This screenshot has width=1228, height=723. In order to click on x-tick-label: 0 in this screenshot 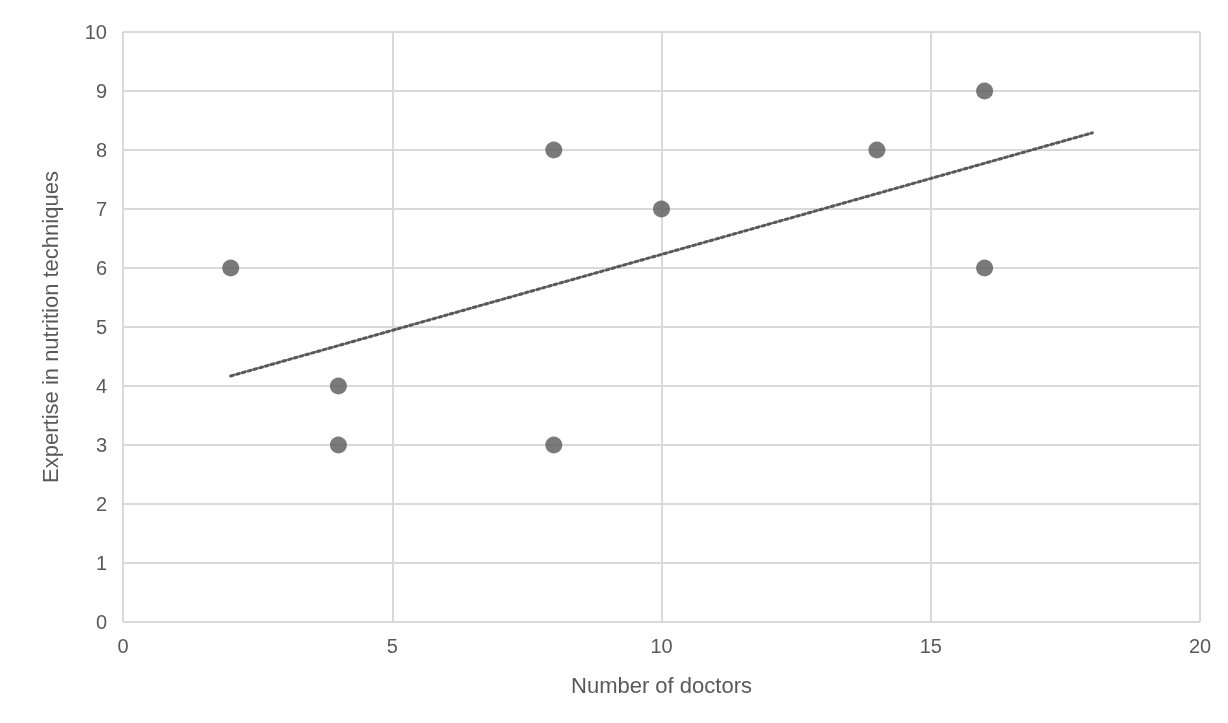, I will do `click(123, 646)`.